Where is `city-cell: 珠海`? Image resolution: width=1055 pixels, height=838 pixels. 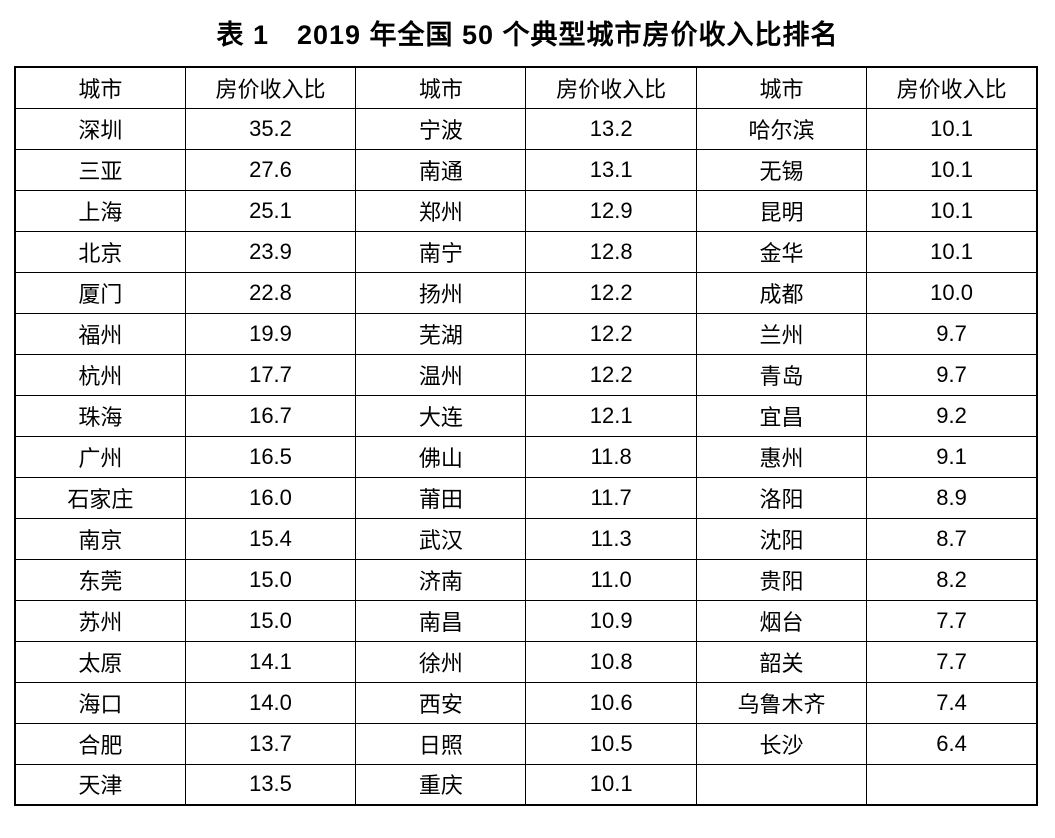 city-cell: 珠海 is located at coordinates (100, 415).